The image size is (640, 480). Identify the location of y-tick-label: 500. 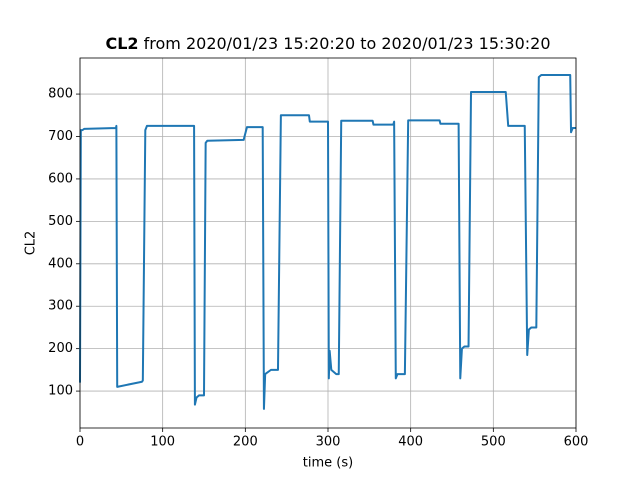
(60, 221).